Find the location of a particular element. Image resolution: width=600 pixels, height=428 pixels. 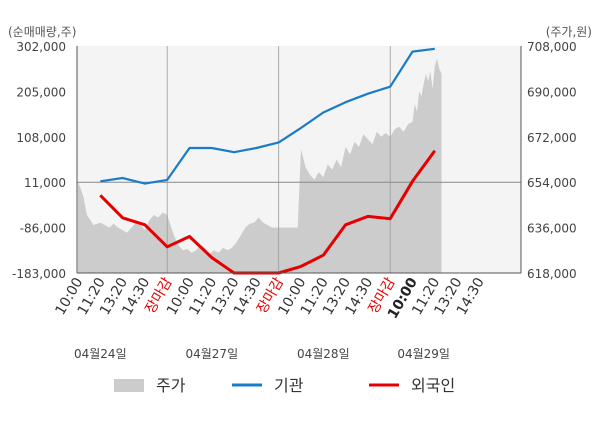

right-tick-label: 708,000 is located at coordinates (552, 47).